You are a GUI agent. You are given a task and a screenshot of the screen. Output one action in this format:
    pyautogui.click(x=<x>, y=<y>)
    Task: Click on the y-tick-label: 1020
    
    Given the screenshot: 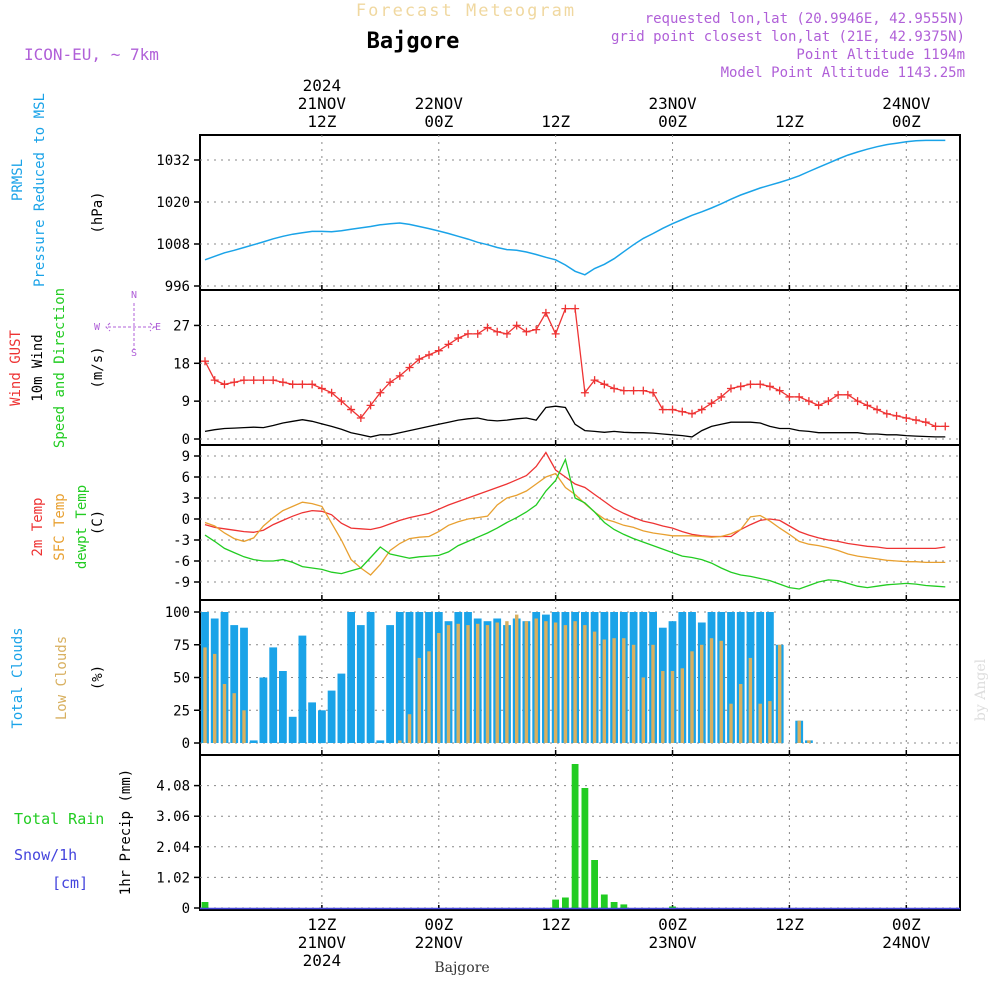 What is the action you would take?
    pyautogui.click(x=173, y=203)
    